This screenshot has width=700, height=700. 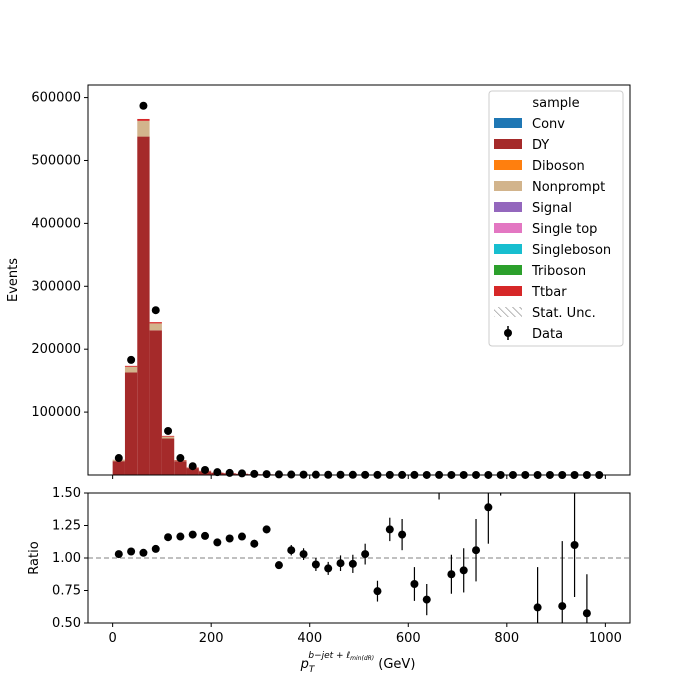 What do you see at coordinates (394, 664) in the screenshot?
I see `x-axis-label-unit: (GeV)` at bounding box center [394, 664].